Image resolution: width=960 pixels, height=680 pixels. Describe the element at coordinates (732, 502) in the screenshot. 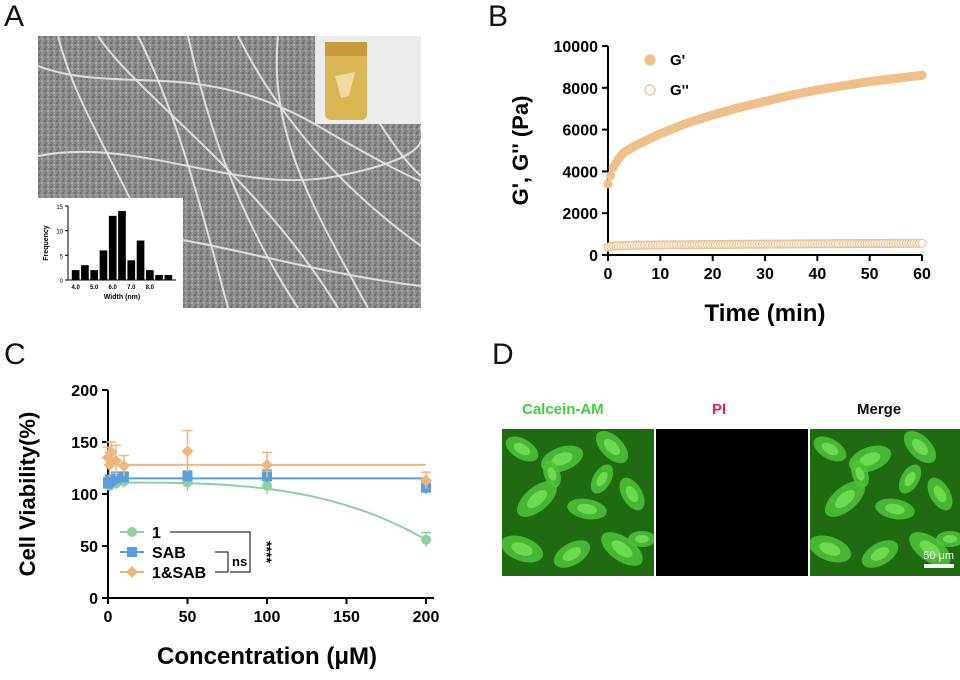

I see `pi-image` at that location.